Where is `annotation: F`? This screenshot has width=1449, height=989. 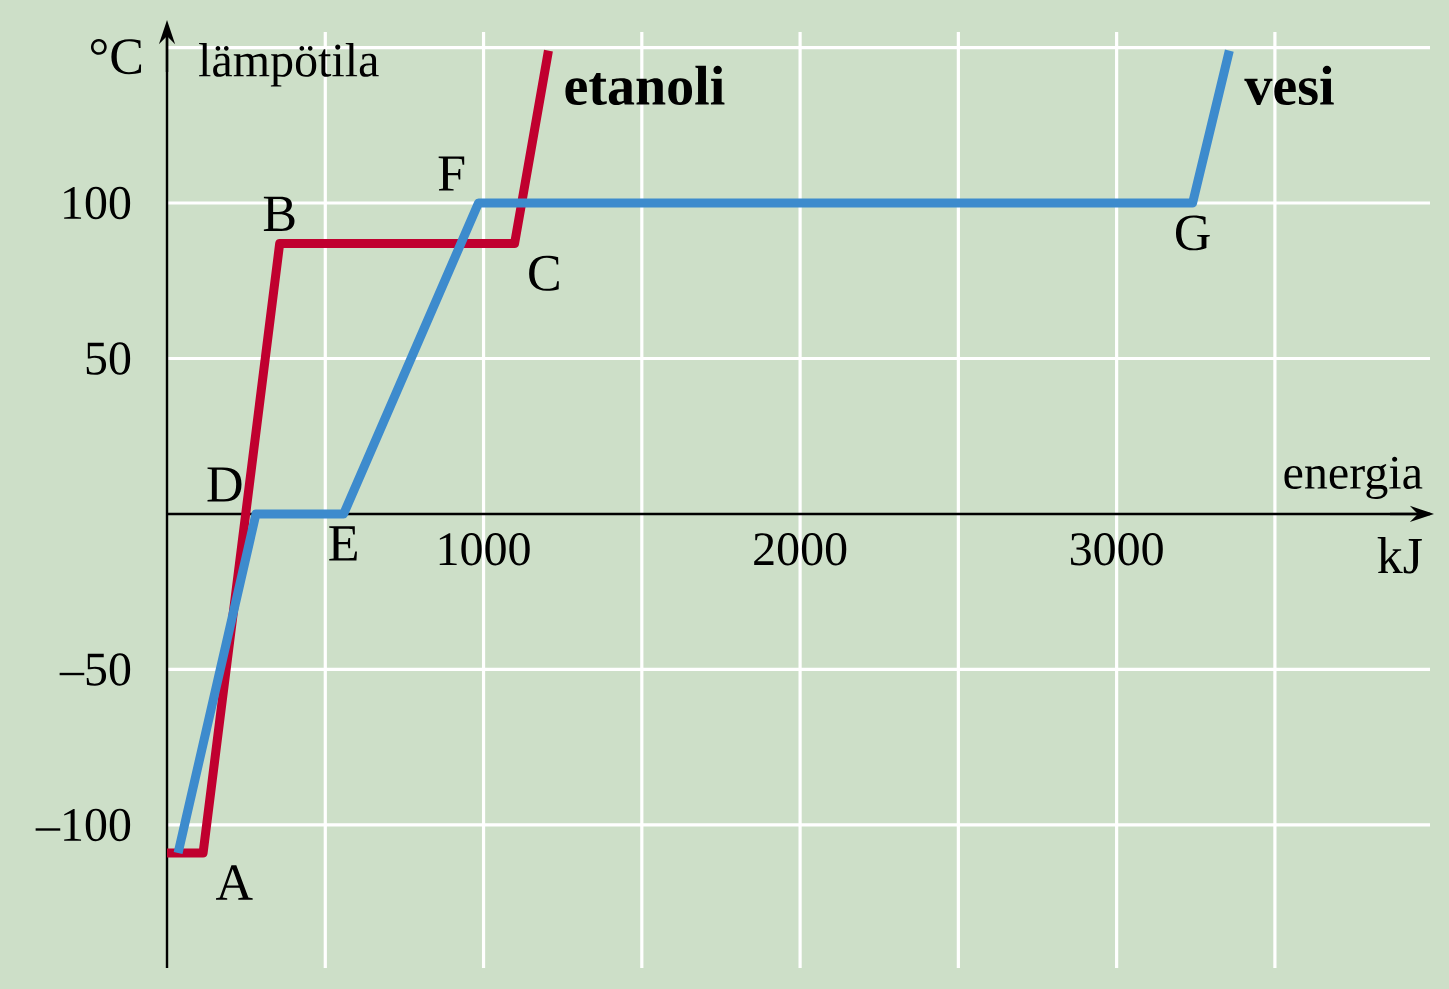 annotation: F is located at coordinates (451, 173).